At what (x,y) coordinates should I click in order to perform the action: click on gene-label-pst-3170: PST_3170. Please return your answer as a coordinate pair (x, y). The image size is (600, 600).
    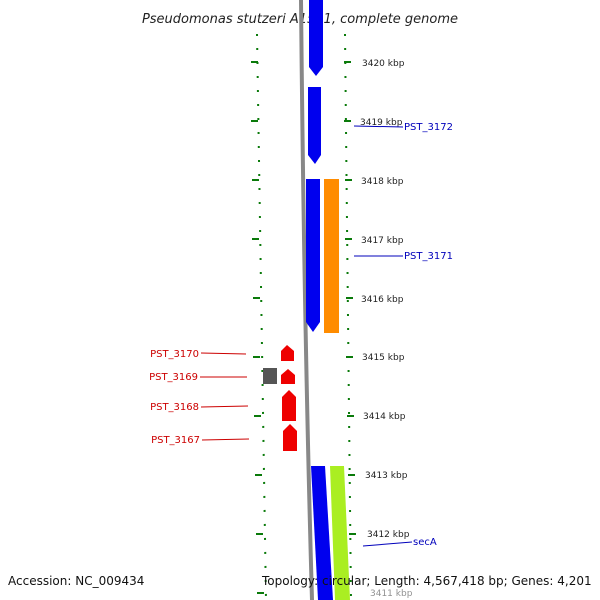
    Looking at the image, I should click on (174, 354).